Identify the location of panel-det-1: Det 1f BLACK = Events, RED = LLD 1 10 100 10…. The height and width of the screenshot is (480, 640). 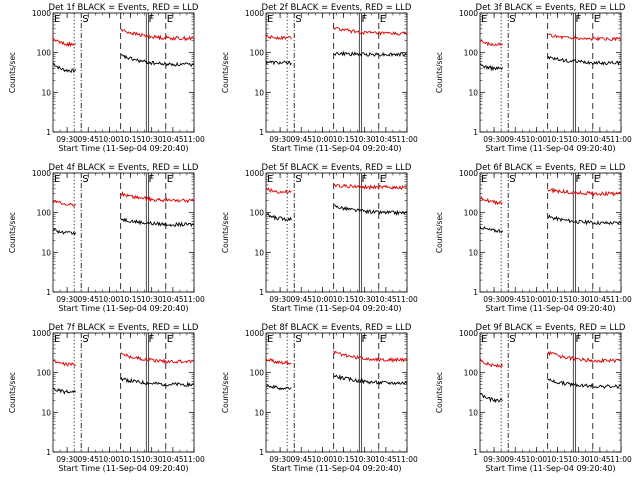
(106, 78).